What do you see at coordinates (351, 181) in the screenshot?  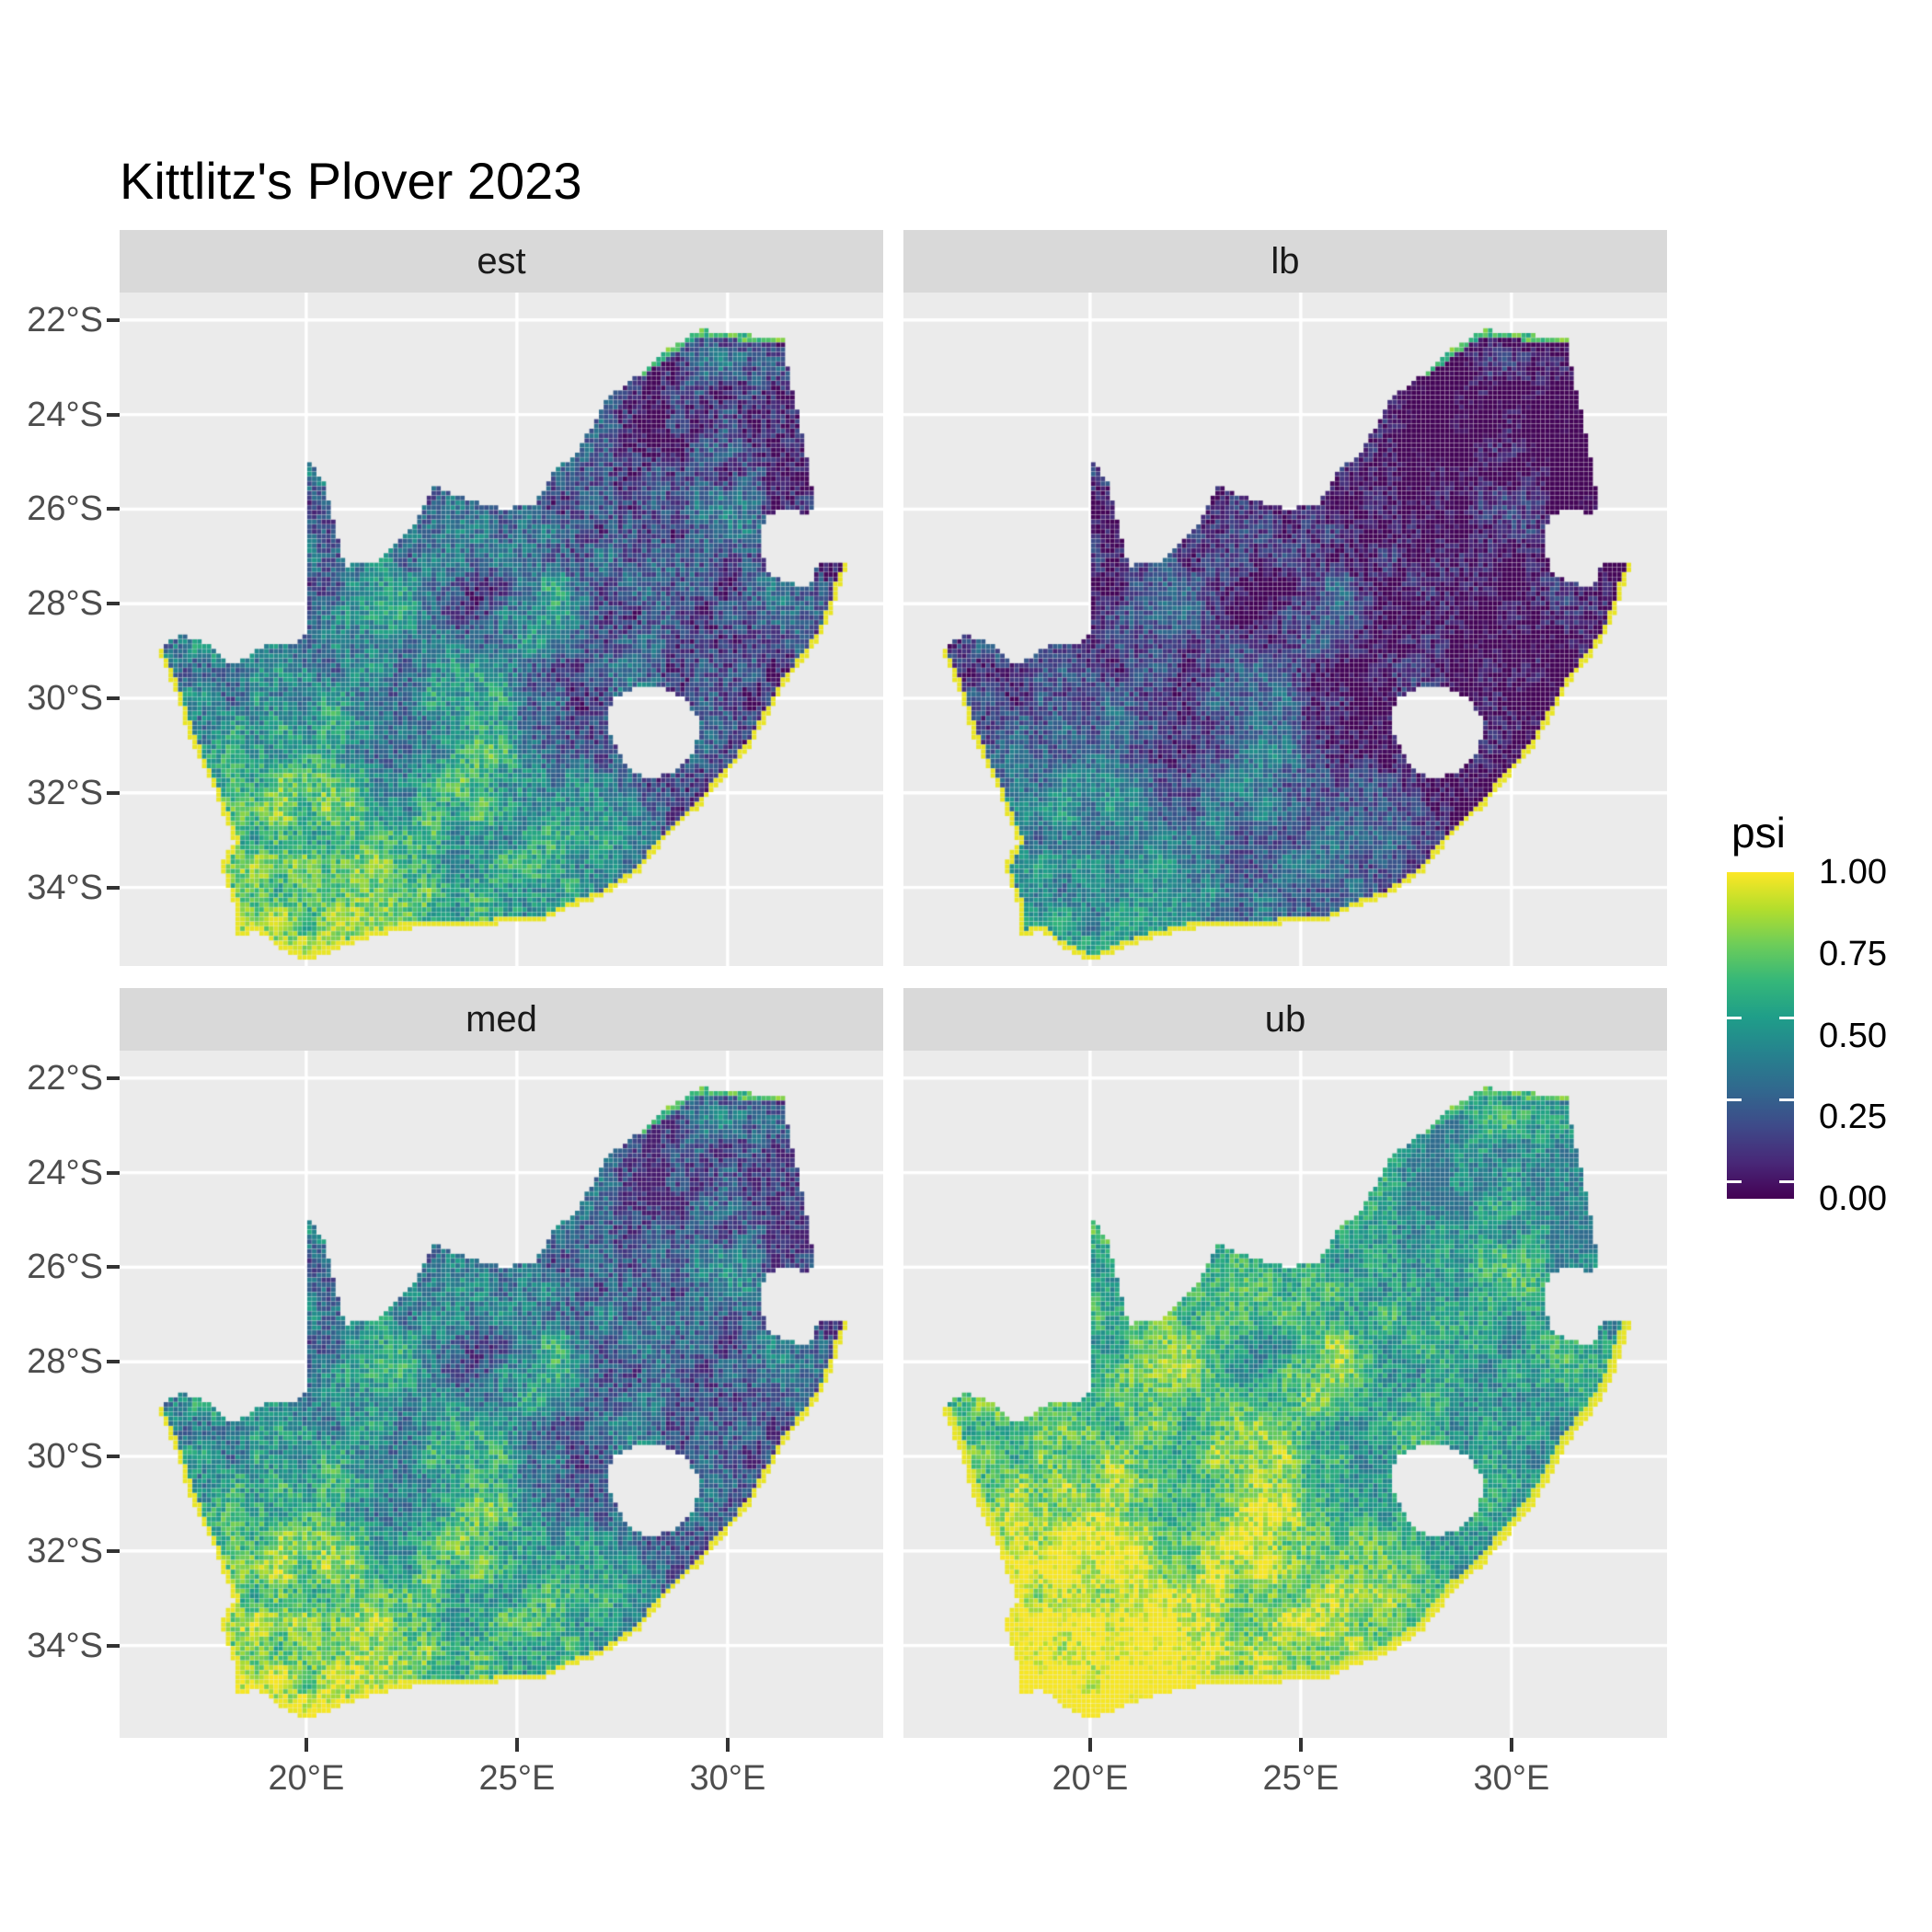 I see `plot-title: Kittlitz's Plover 2023` at bounding box center [351, 181].